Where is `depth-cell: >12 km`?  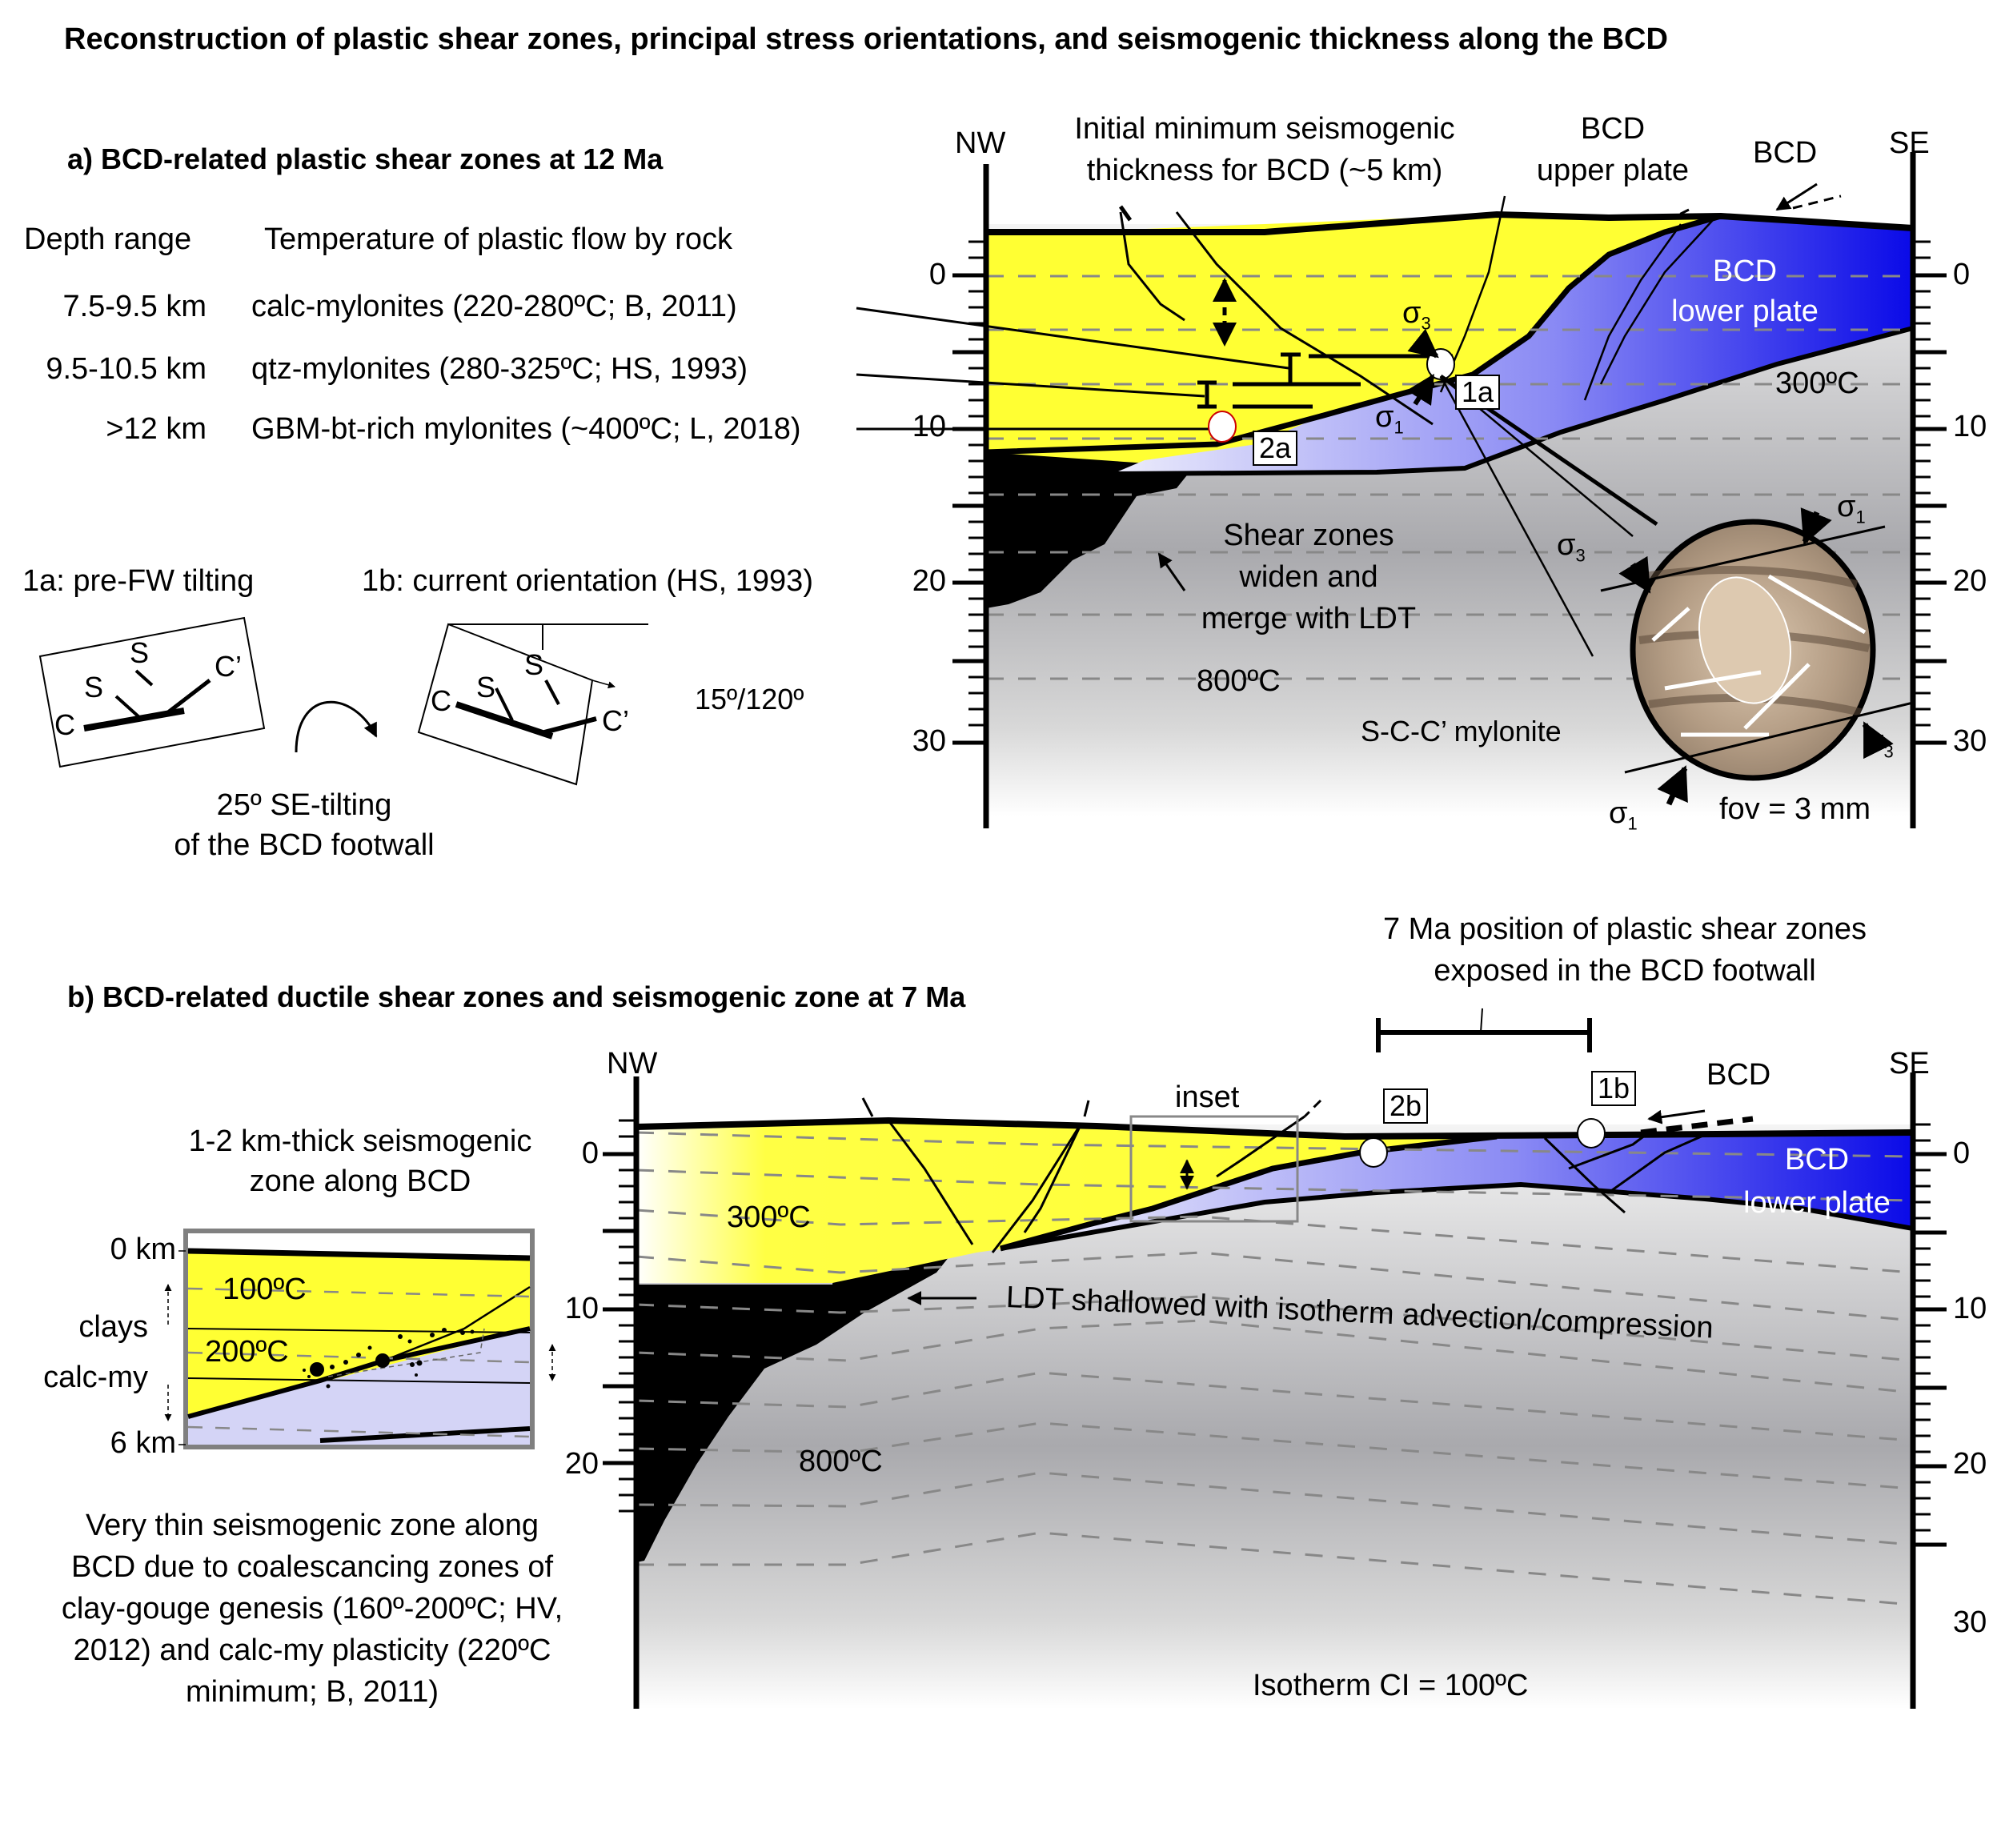
depth-cell: >12 km is located at coordinates (156, 429).